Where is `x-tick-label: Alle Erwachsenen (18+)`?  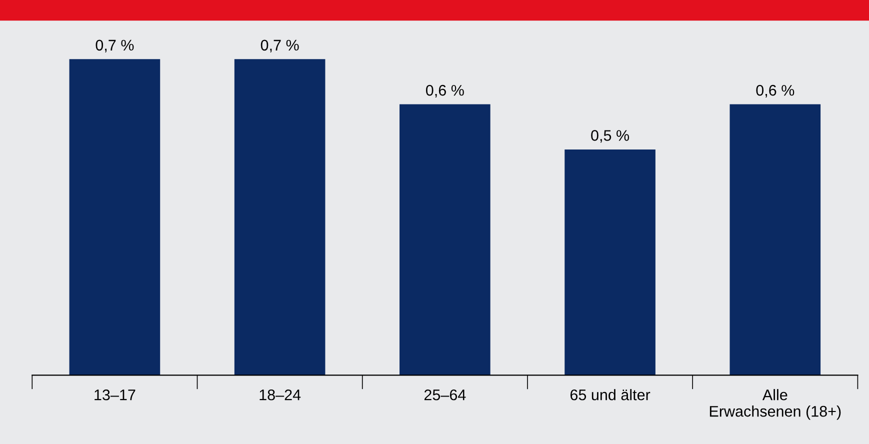 x-tick-label: Alle Erwachsenen (18+) is located at coordinates (775, 404).